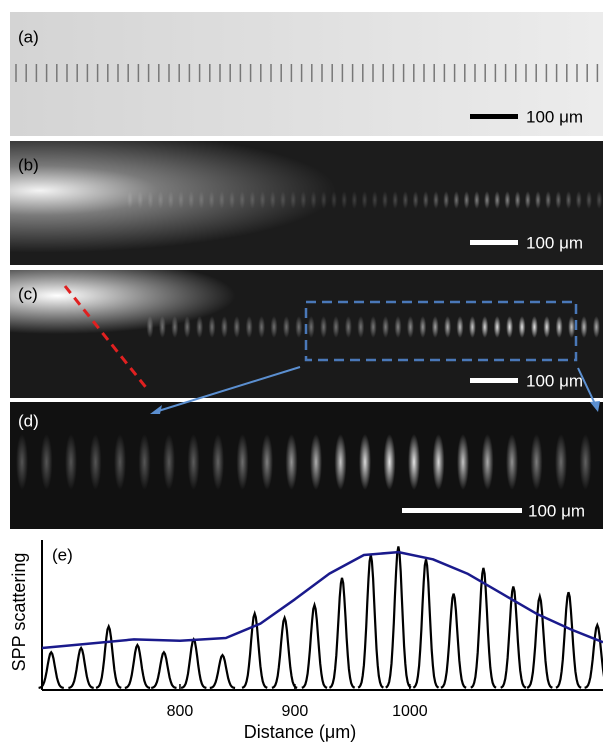 The width and height of the screenshot is (603, 749). I want to click on panel-label: (b), so click(28, 164).